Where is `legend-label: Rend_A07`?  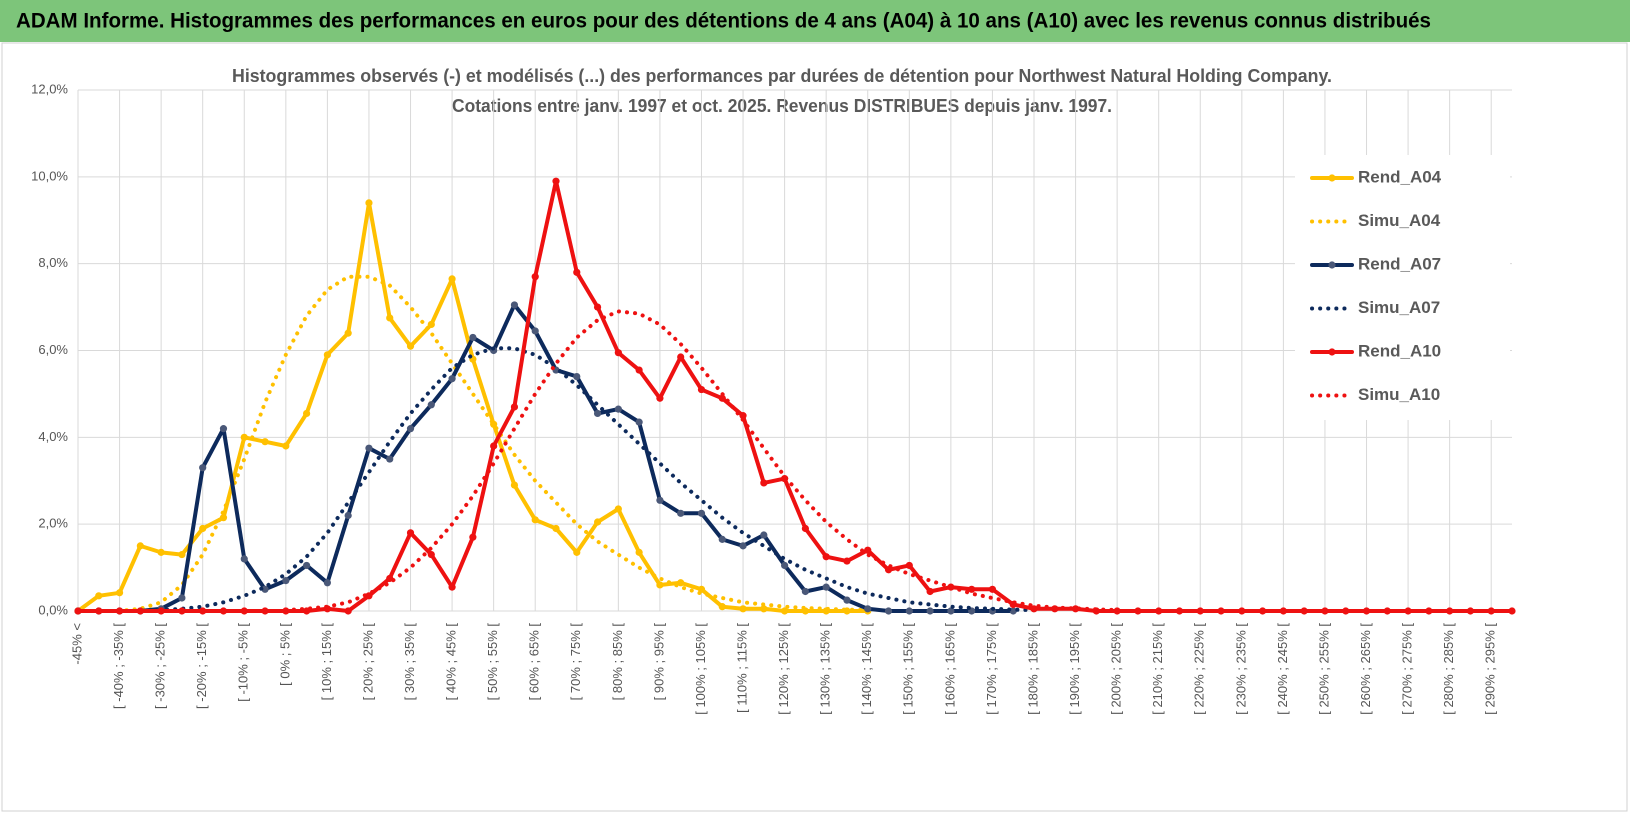
legend-label: Rend_A07 is located at coordinates (1399, 263).